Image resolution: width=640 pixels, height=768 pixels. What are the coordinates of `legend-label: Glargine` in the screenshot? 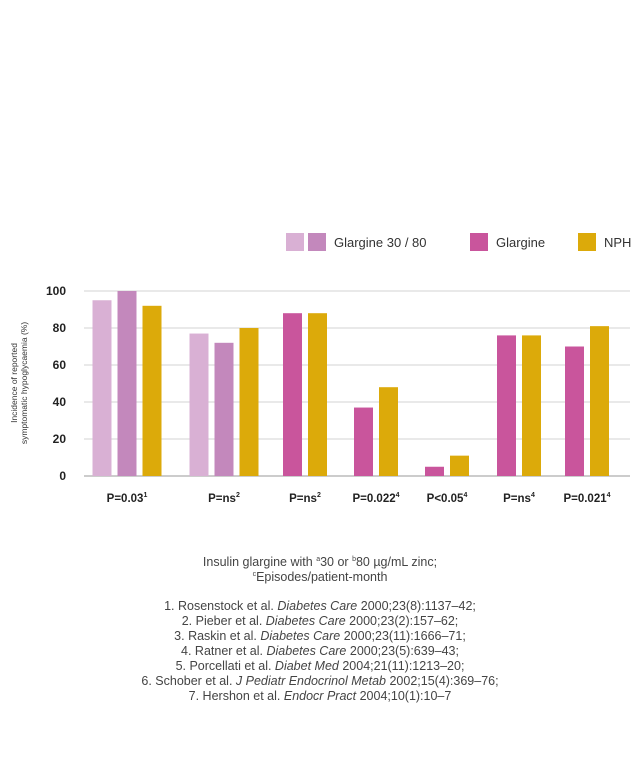 It's located at (520, 242).